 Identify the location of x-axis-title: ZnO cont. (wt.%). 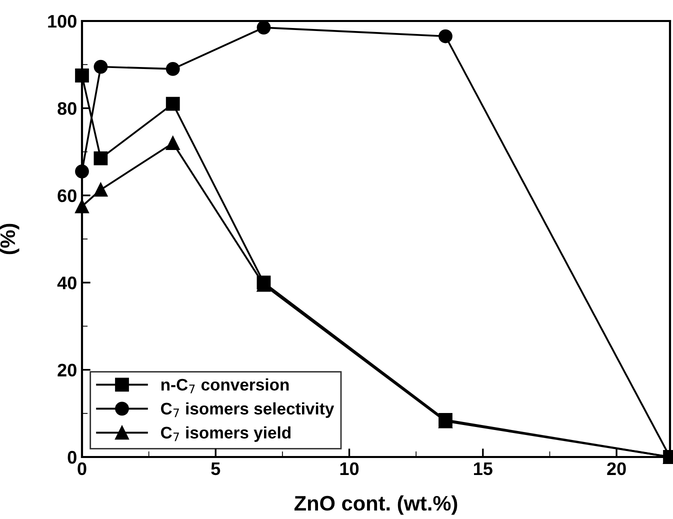
(376, 505).